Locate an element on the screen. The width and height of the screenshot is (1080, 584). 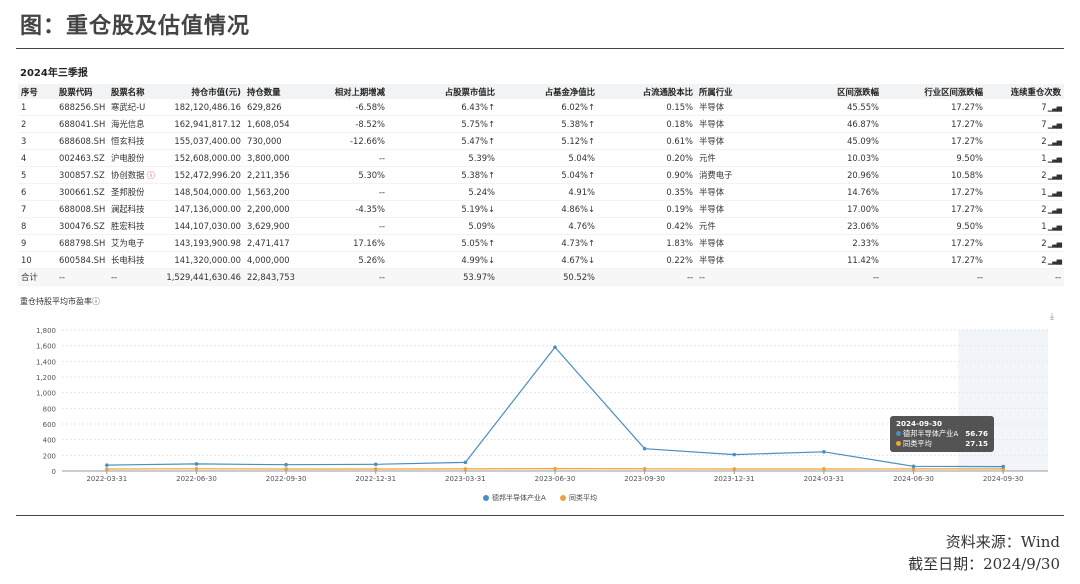
col-header-name: 股票名称 is located at coordinates (135, 91).